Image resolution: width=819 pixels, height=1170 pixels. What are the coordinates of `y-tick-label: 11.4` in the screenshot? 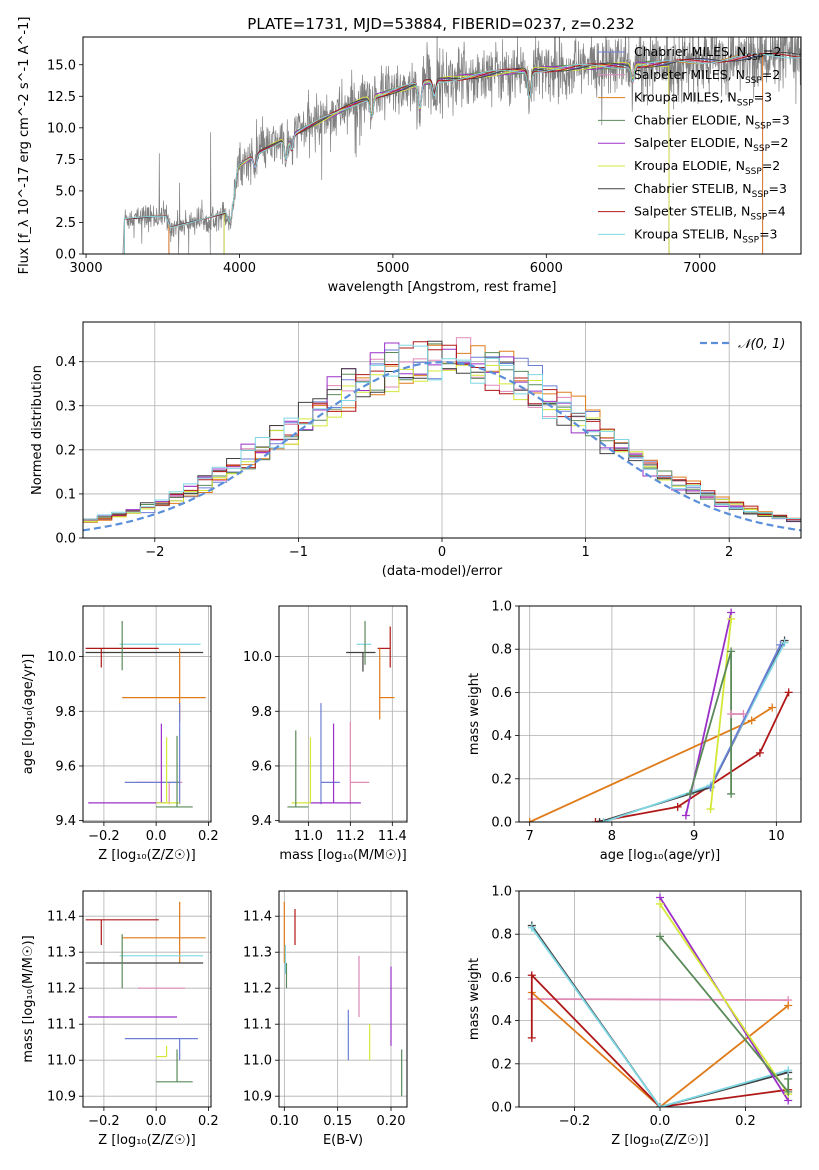 It's located at (61, 917).